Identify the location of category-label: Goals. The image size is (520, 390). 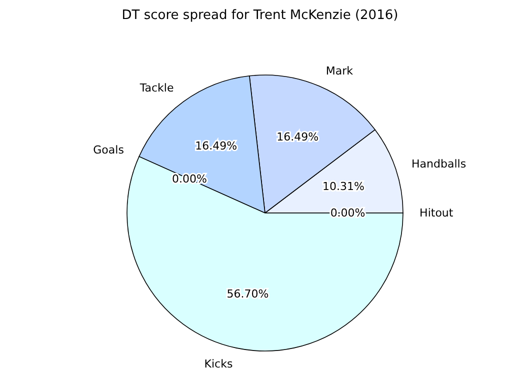
(108, 149).